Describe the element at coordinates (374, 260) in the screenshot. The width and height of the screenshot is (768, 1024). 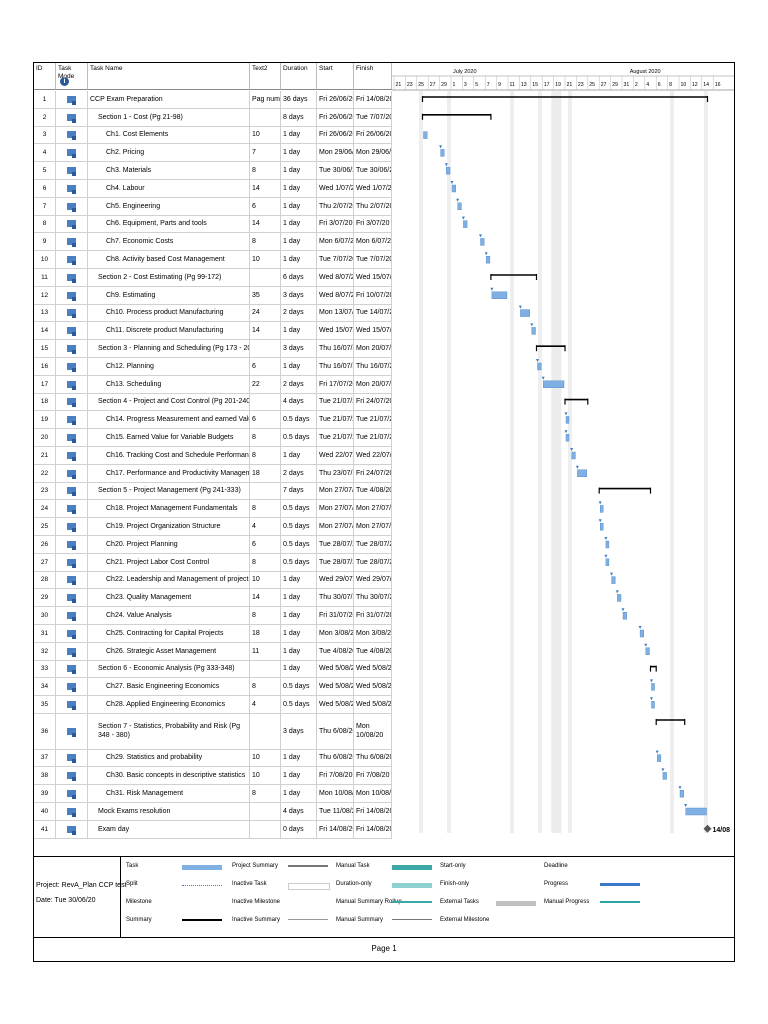
I see `task-finish-text: Tue 7/07/20` at that location.